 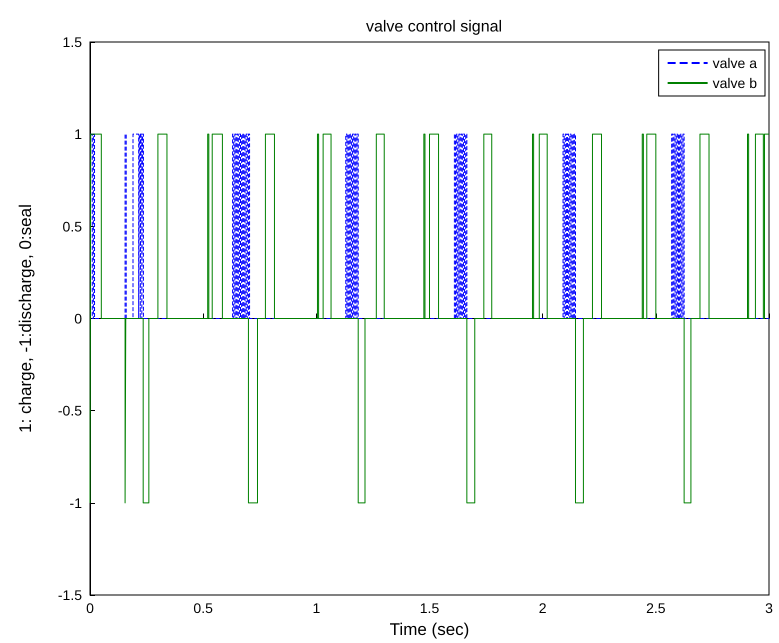 What do you see at coordinates (203, 608) in the screenshot?
I see `x-tick-label: 0.5` at bounding box center [203, 608].